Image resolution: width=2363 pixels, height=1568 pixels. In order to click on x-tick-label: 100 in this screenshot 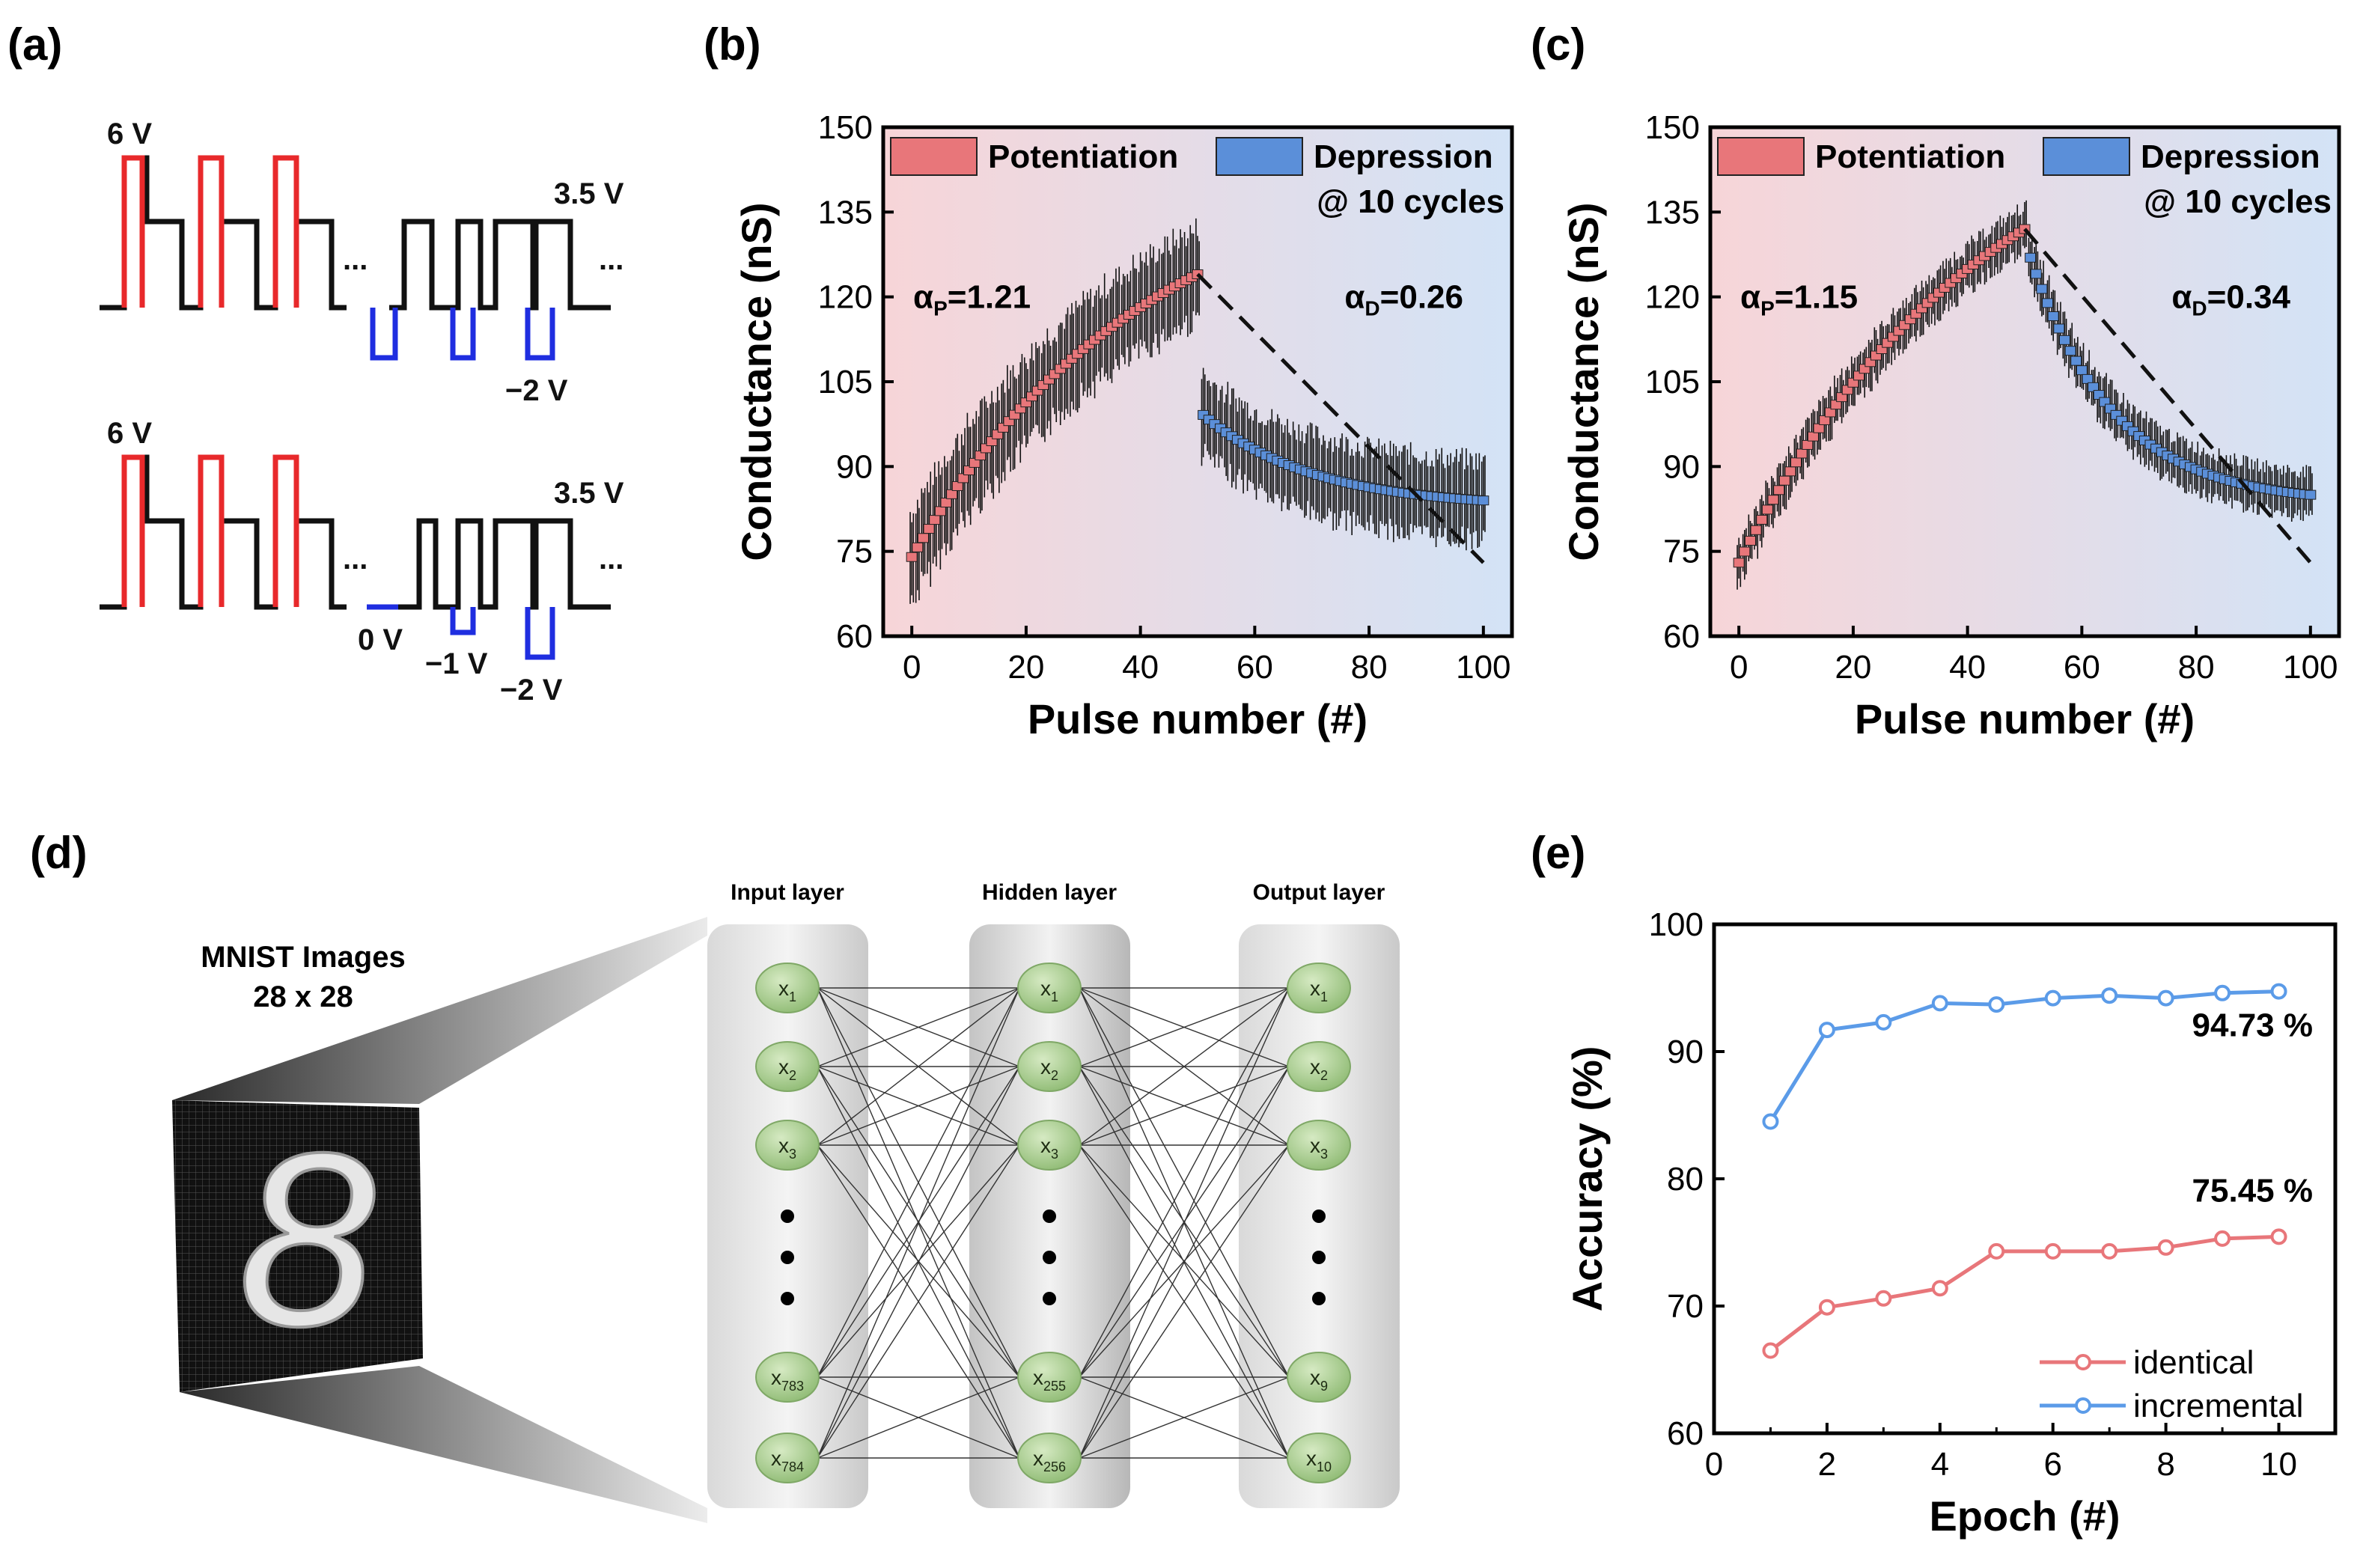, I will do `click(1483, 667)`.